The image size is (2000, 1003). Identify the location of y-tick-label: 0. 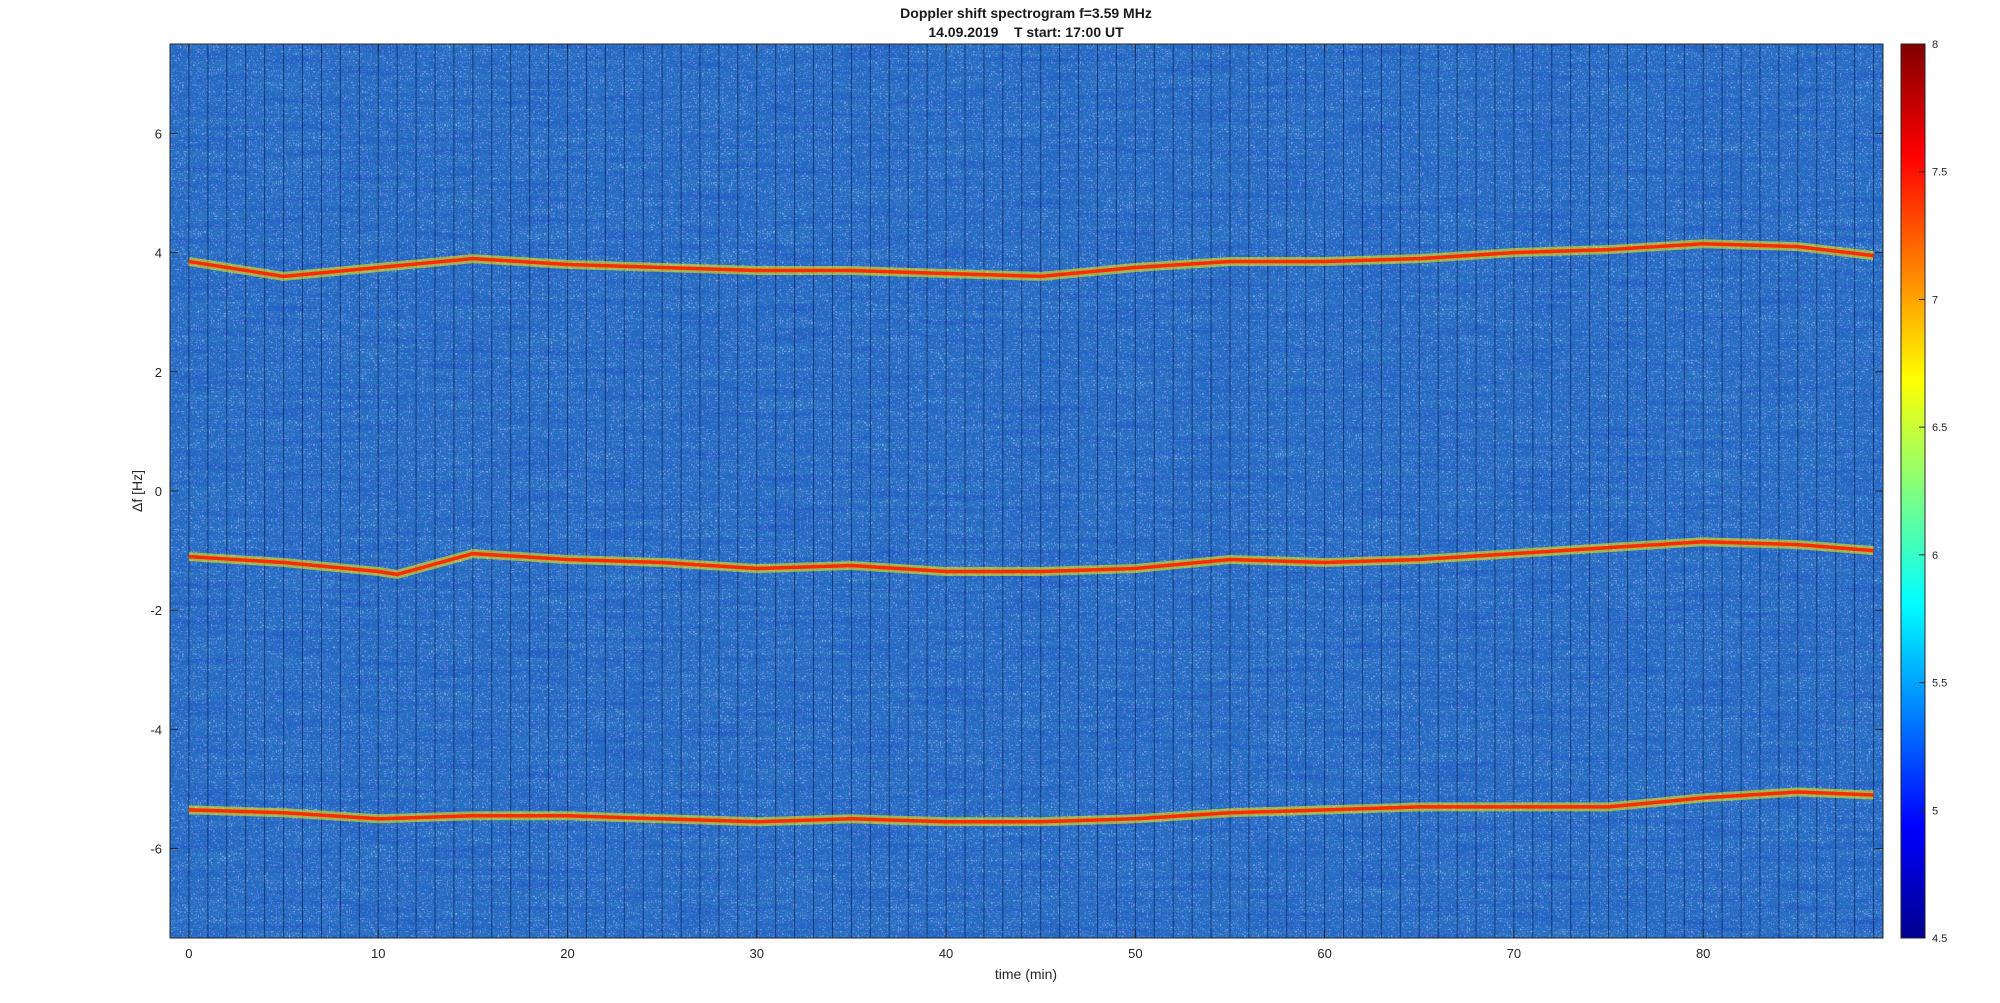
(158, 491).